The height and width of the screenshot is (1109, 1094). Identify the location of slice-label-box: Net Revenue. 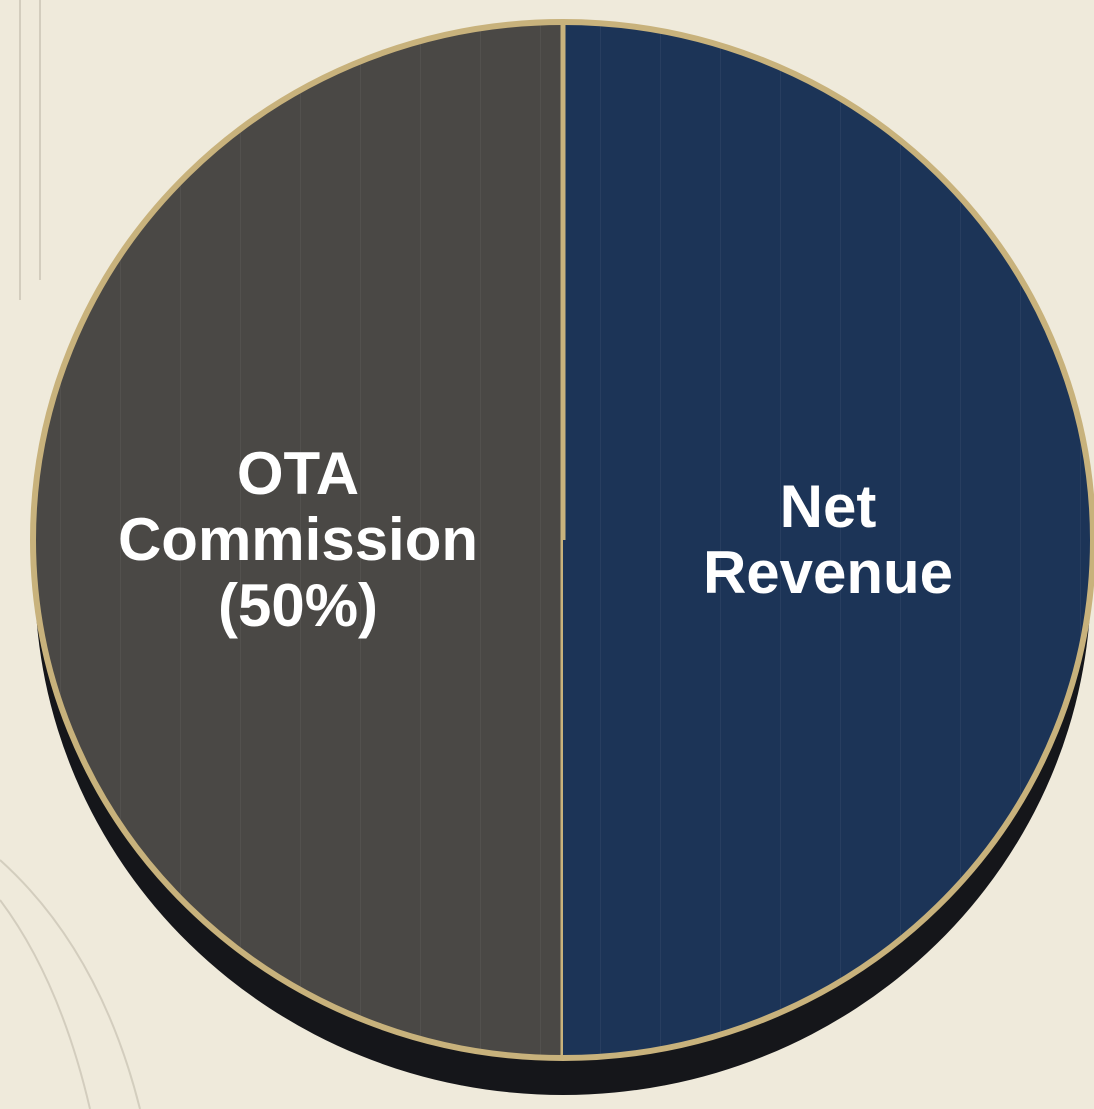
(828, 539).